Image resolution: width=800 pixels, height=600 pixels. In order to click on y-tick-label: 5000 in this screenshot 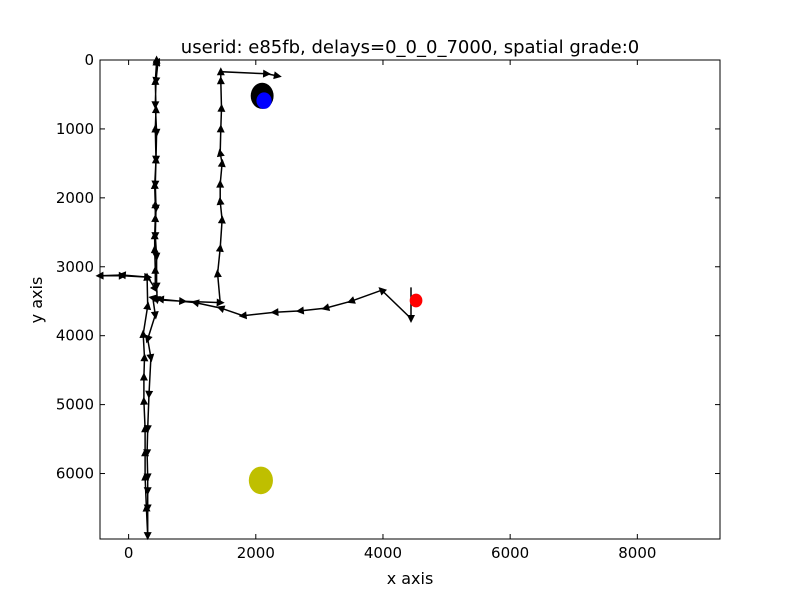, I will do `click(75, 405)`.